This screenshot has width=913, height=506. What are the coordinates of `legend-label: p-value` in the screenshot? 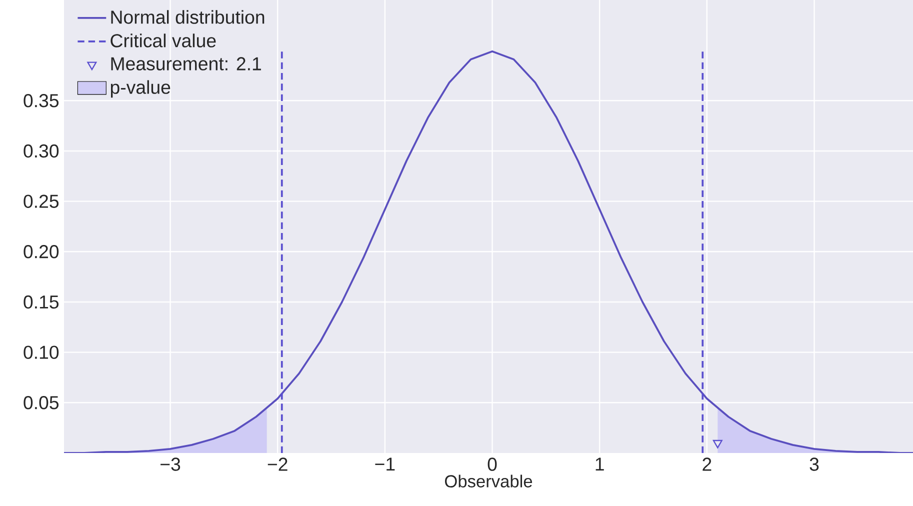 It's located at (140, 89).